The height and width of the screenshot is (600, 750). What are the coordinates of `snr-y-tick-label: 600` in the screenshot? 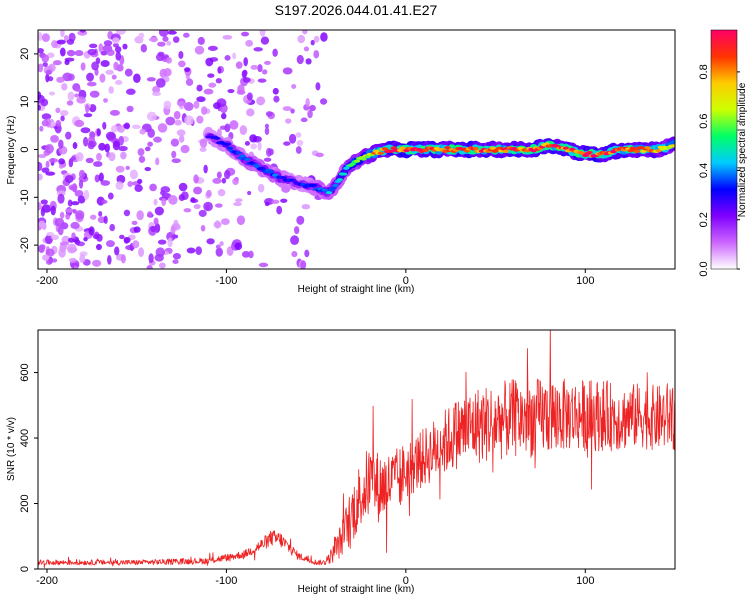 It's located at (25, 372).